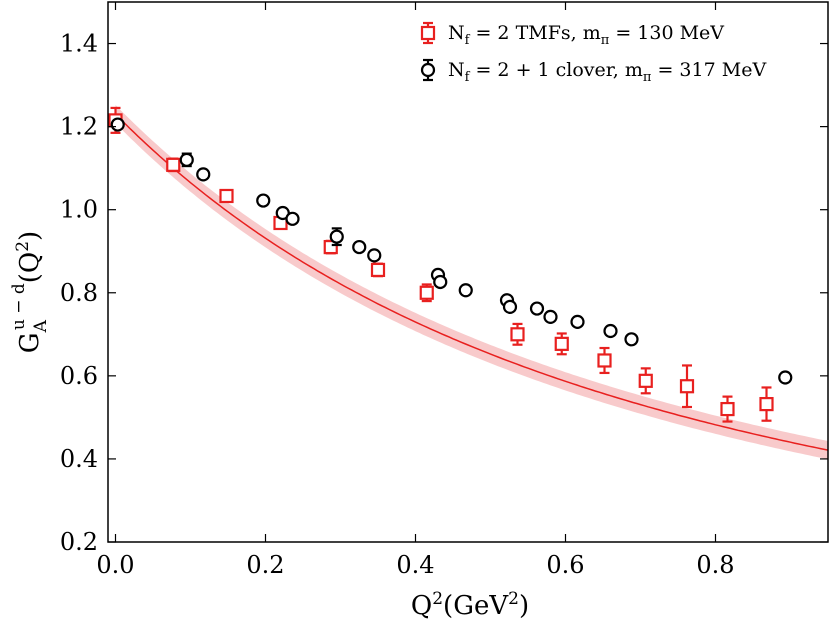 The image size is (830, 625). Describe the element at coordinates (79, 376) in the screenshot. I see `y-tick-label: 0.6` at that location.